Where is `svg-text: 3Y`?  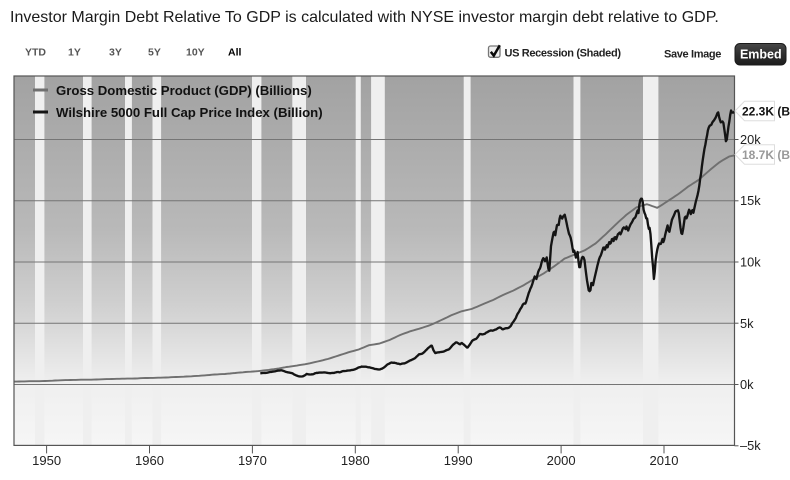
svg-text: 3Y is located at coordinates (115, 53).